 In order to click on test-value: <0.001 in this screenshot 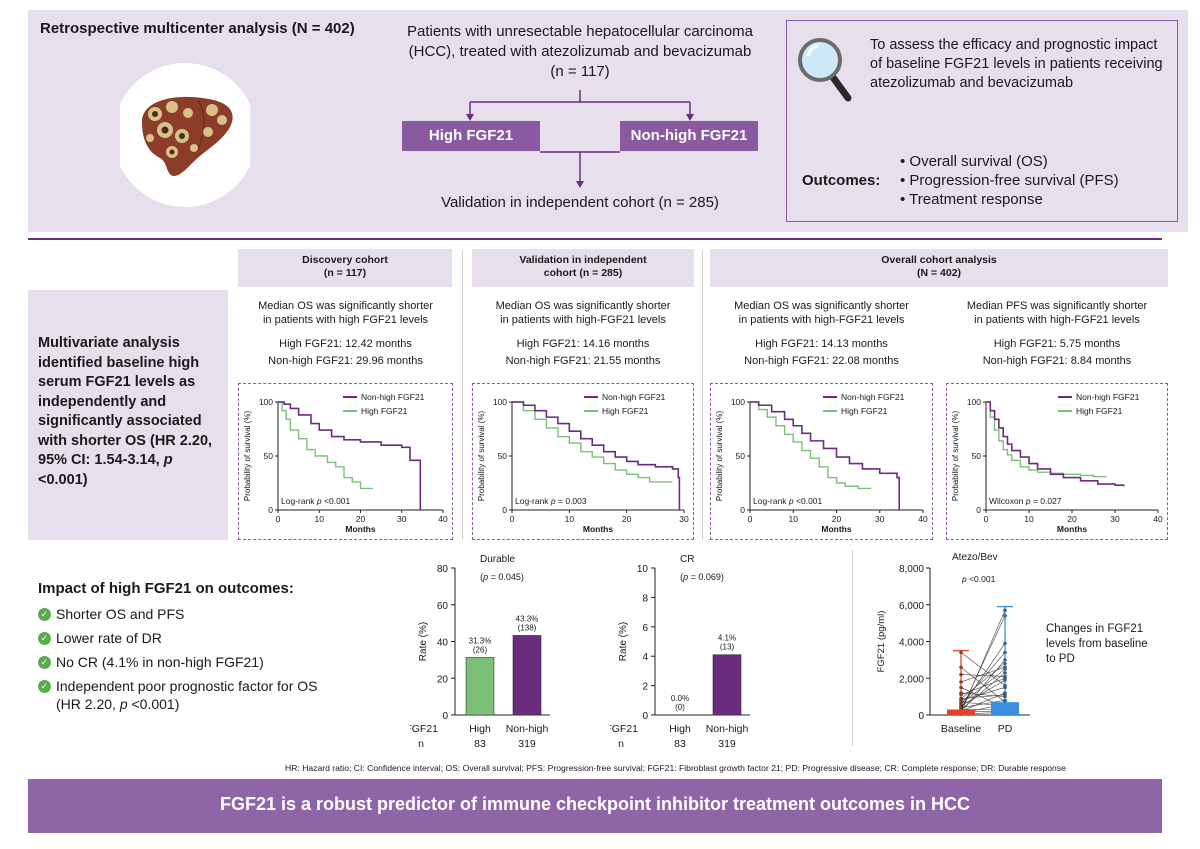, I will do `click(808, 501)`.